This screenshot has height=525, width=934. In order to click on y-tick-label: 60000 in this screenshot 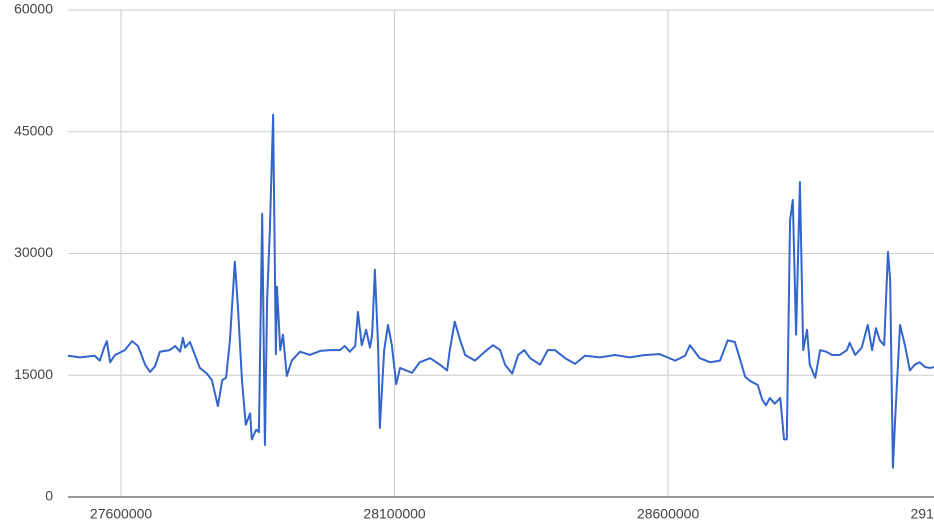, I will do `click(33, 9)`.